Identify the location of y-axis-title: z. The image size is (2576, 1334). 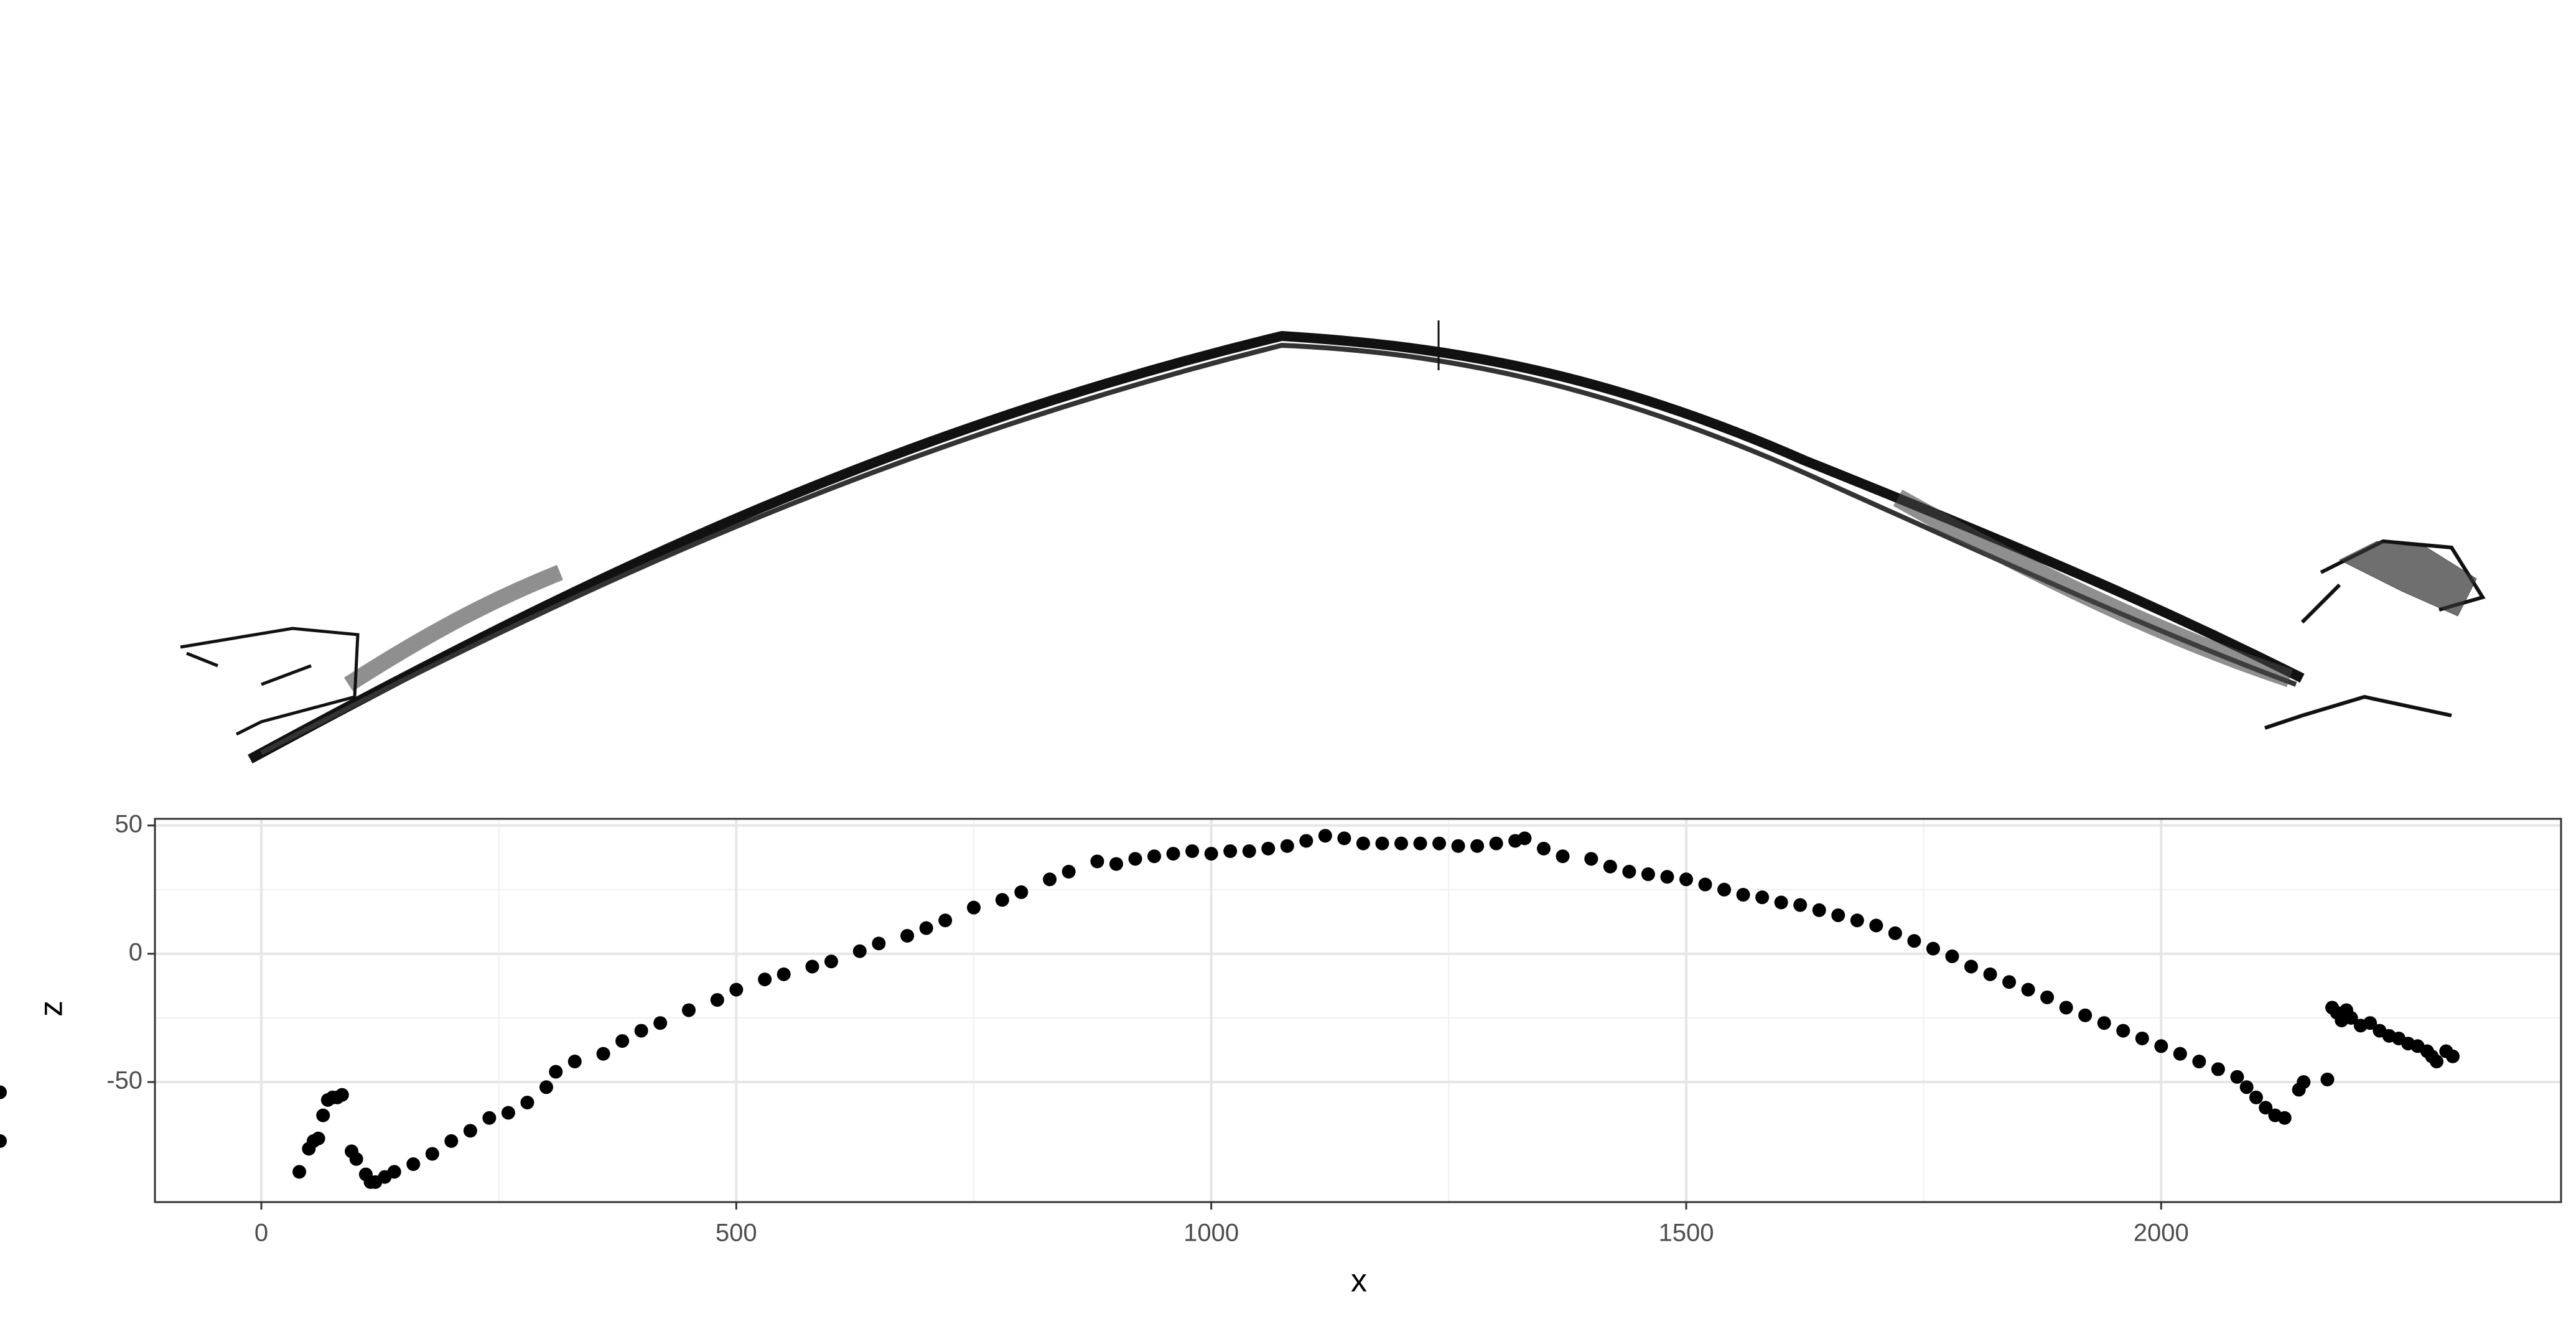
(52, 1008).